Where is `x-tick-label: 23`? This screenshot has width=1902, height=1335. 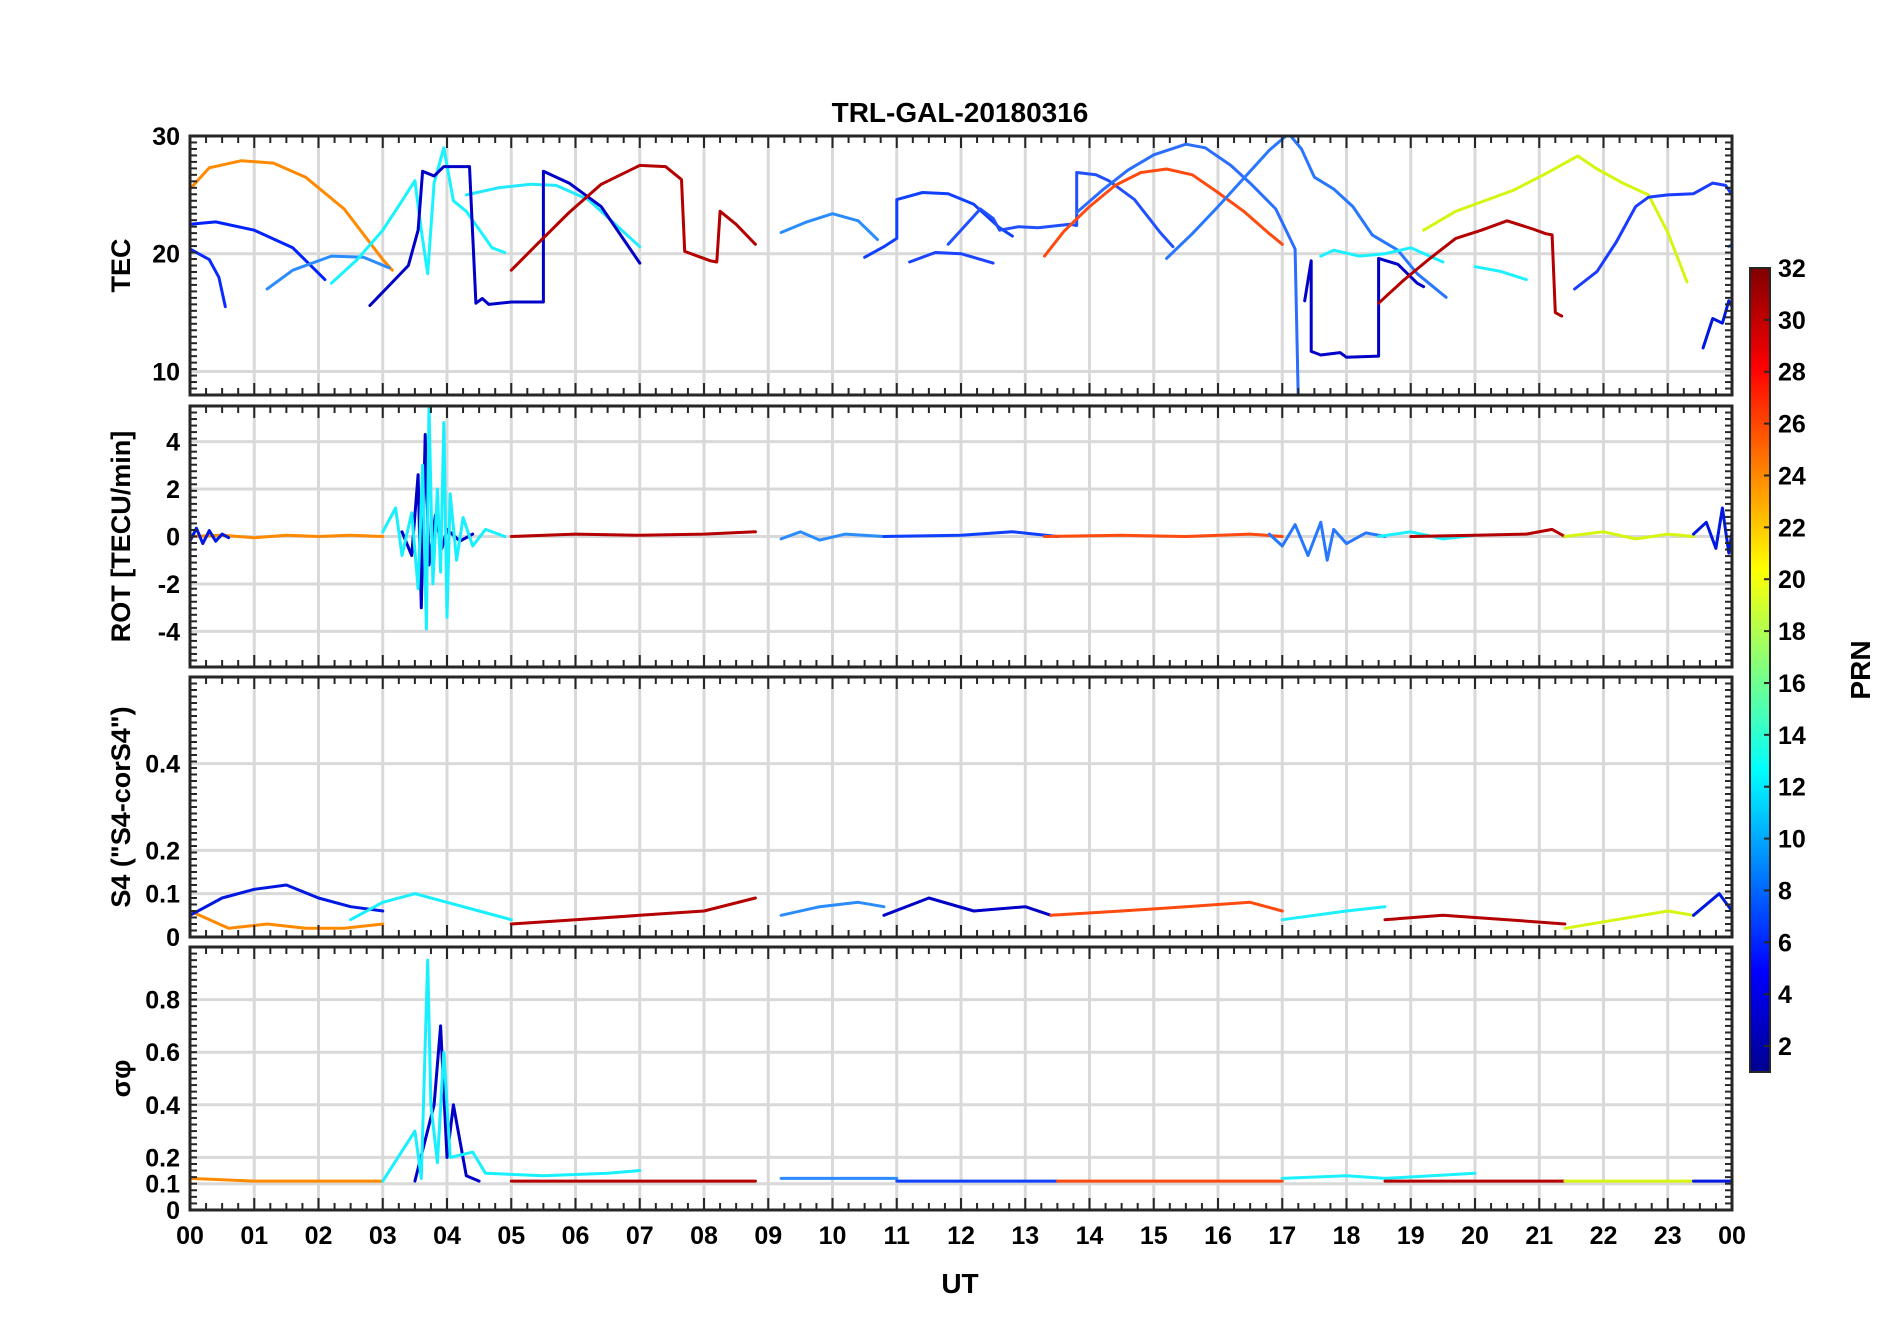
x-tick-label: 23 is located at coordinates (1668, 1236).